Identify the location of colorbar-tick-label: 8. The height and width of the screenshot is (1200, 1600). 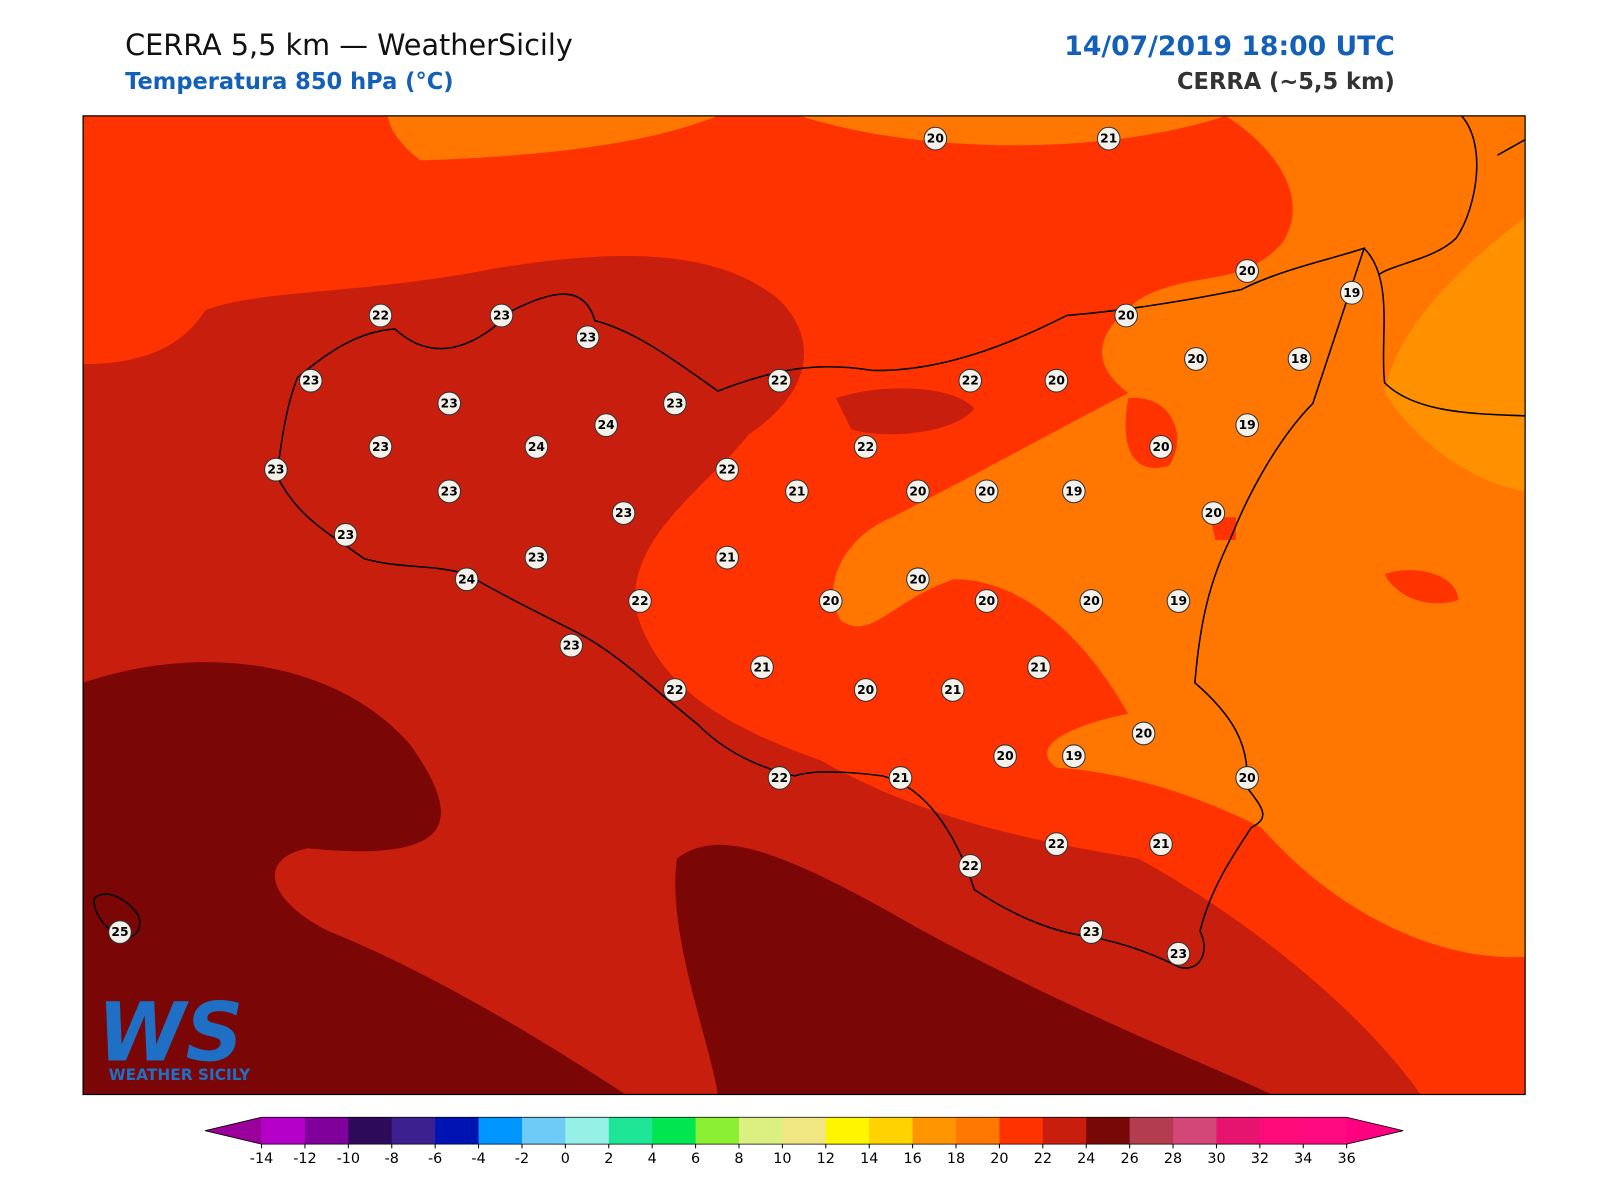
(738, 1159).